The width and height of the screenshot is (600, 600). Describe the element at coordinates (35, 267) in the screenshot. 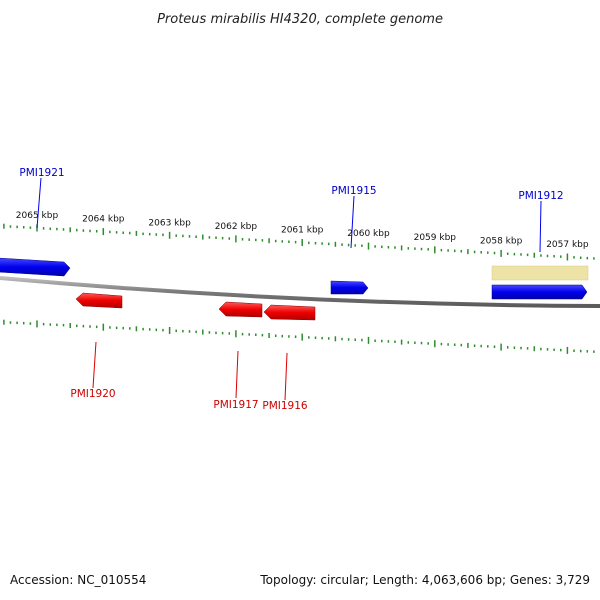

I see `forward-gene-left` at that location.